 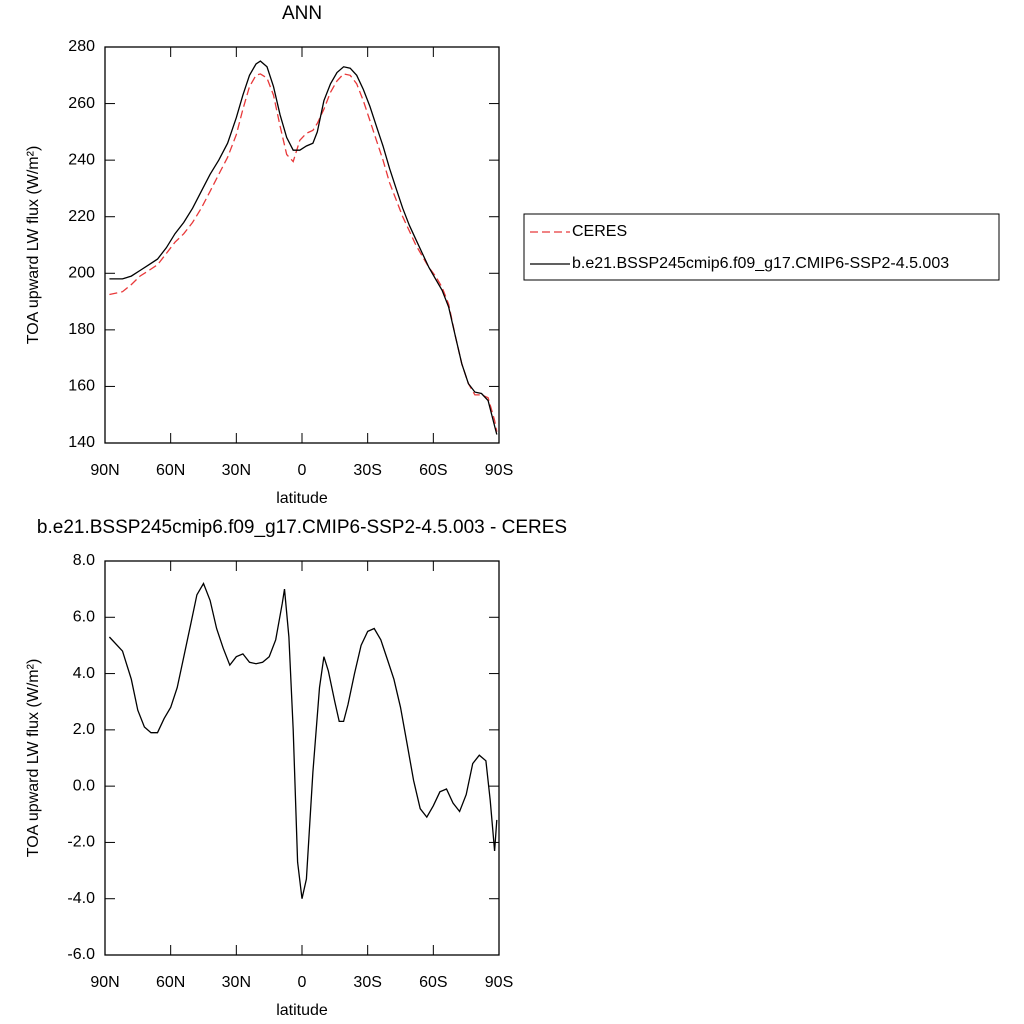 What do you see at coordinates (302, 13) in the screenshot?
I see `chart-title: ANN` at bounding box center [302, 13].